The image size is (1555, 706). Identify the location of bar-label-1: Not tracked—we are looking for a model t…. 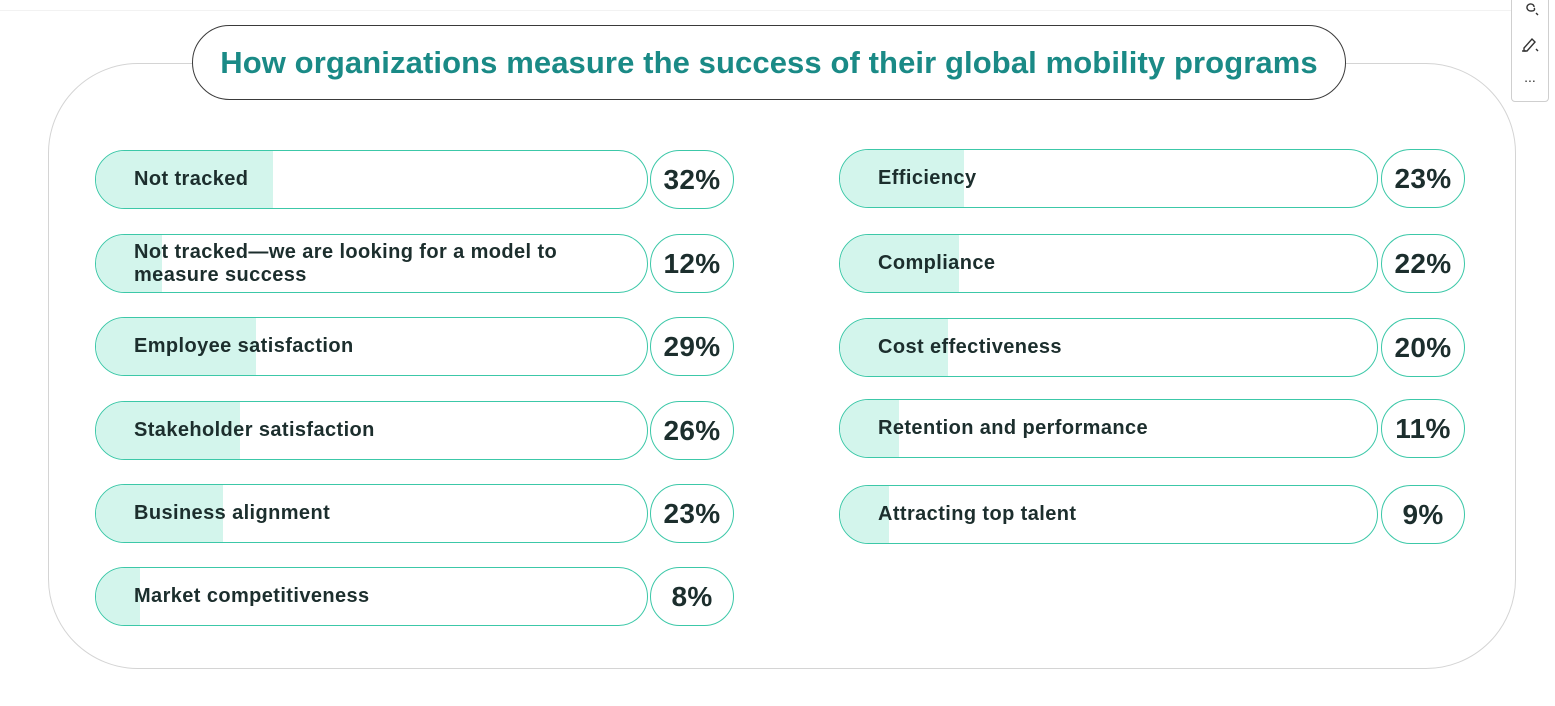
(346, 263).